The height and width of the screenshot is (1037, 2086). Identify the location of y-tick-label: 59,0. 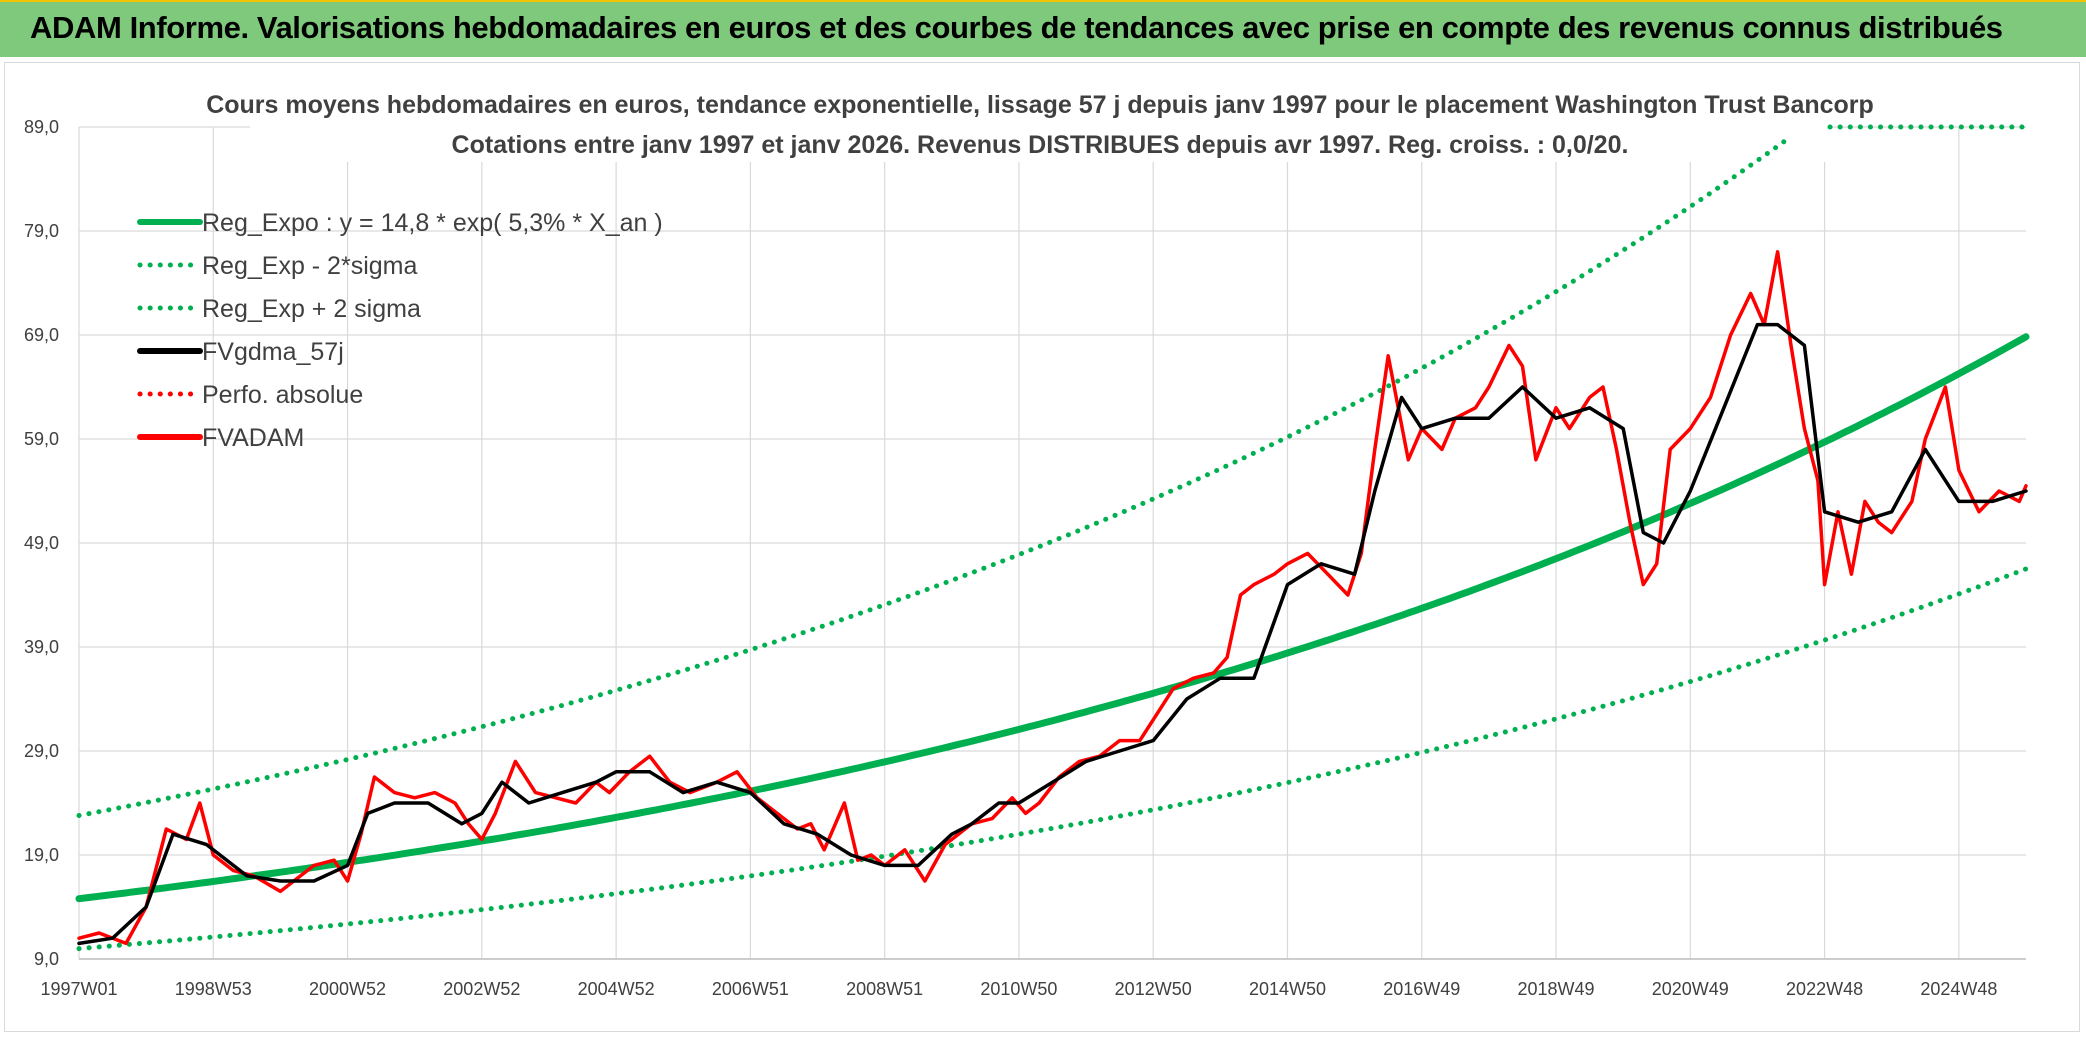
(41, 439).